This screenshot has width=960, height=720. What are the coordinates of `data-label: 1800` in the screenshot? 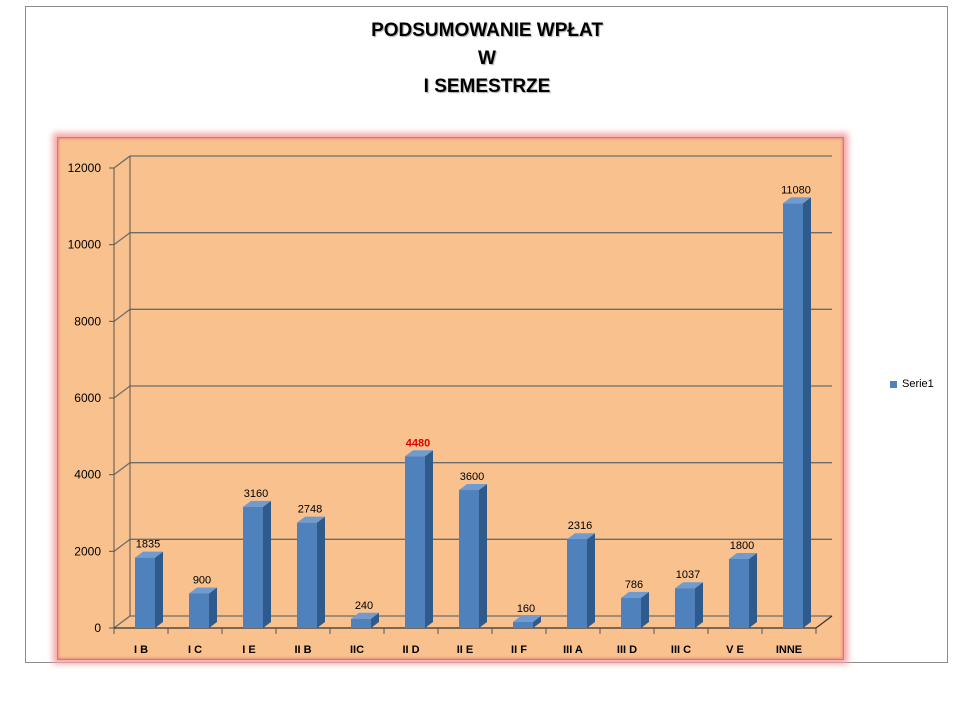 It's located at (742, 546).